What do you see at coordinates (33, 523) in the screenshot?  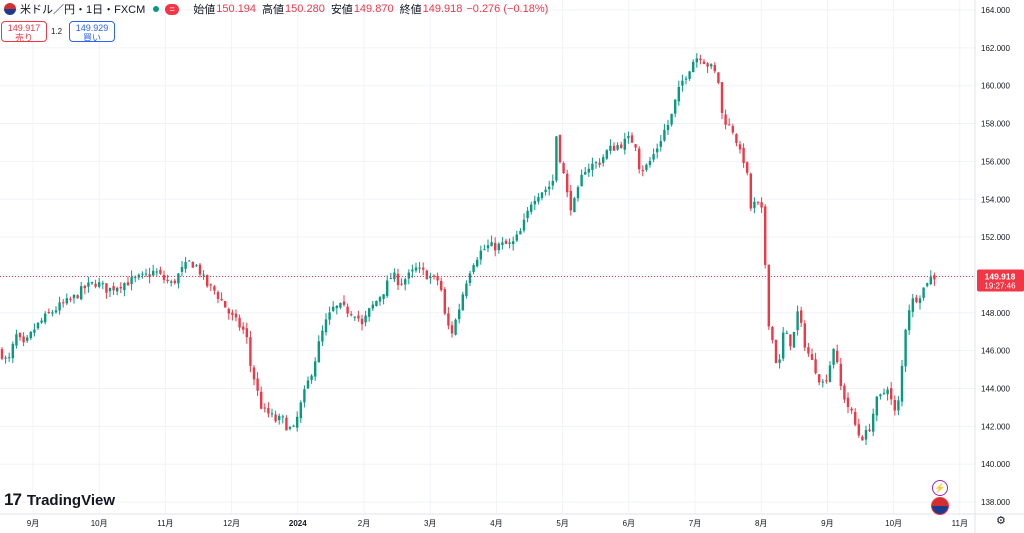 I see `time-tick-label: 9月` at bounding box center [33, 523].